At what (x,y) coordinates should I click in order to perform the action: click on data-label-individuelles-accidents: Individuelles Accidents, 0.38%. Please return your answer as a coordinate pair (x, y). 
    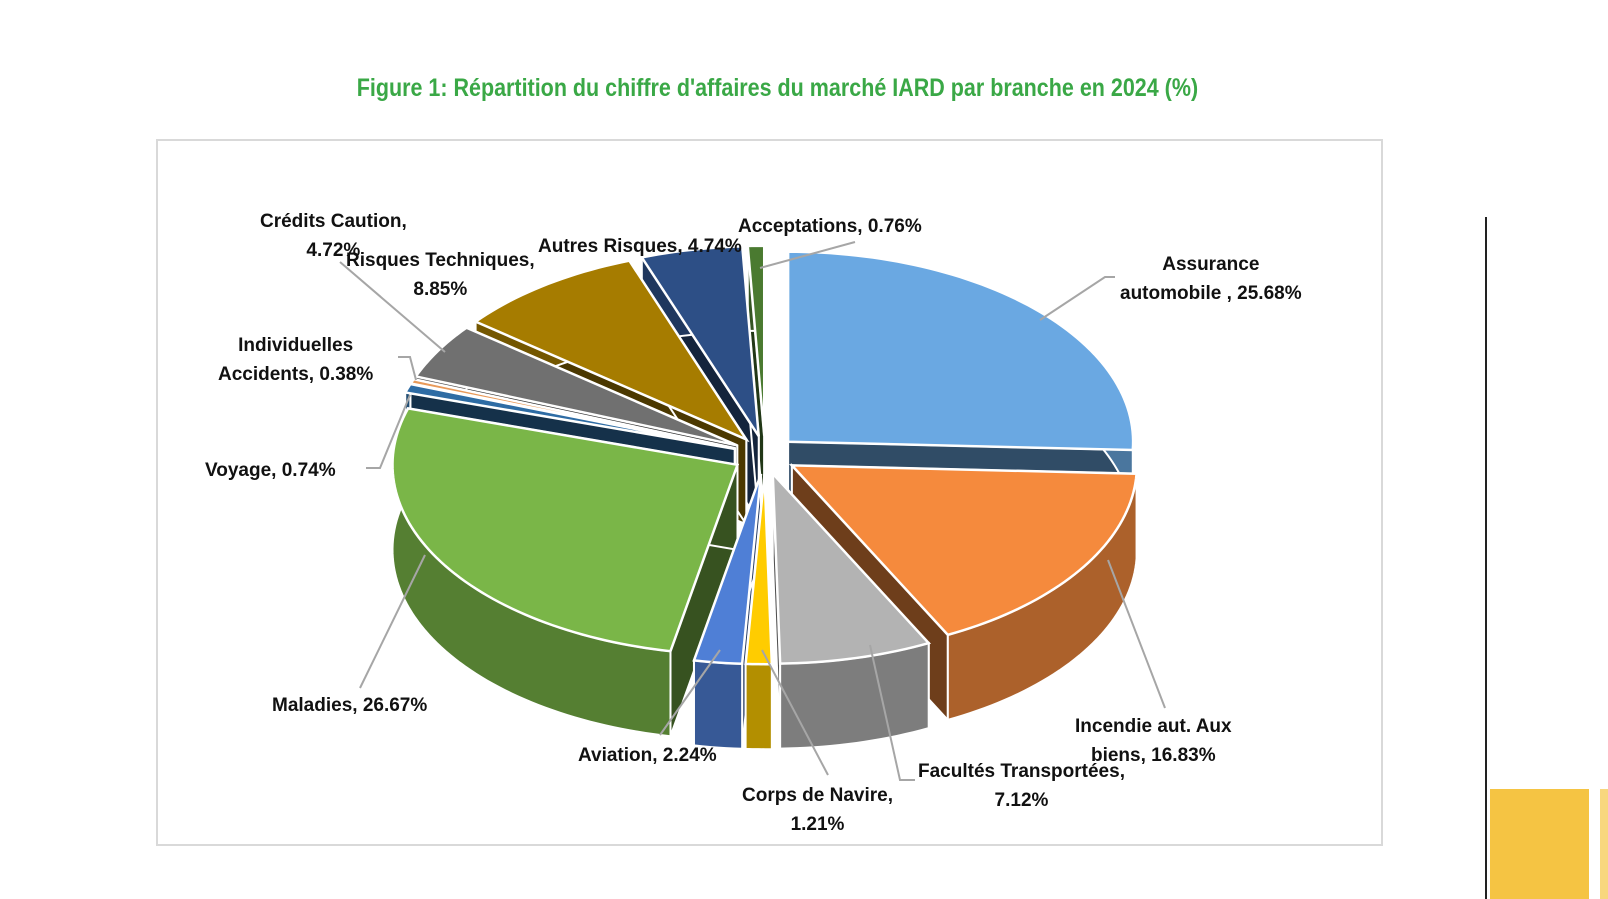
    Looking at the image, I should click on (296, 360).